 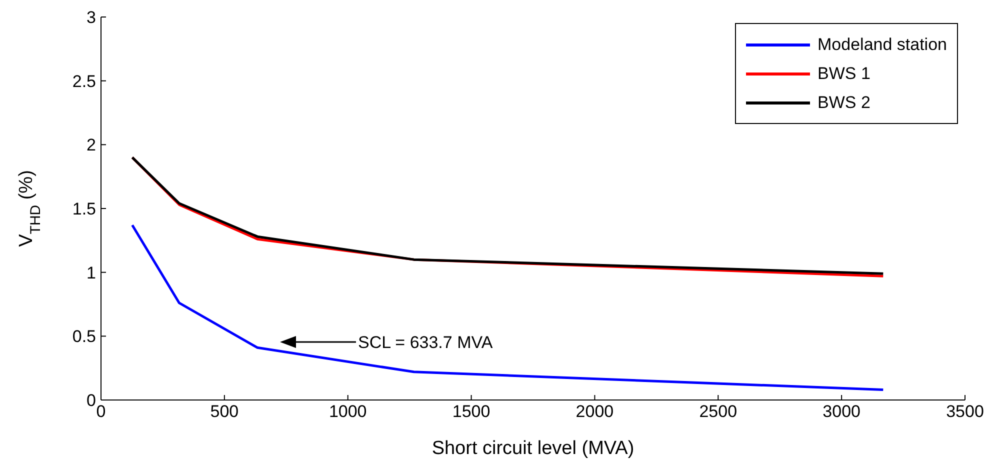 I want to click on y-tick-label: 1, so click(x=91, y=272).